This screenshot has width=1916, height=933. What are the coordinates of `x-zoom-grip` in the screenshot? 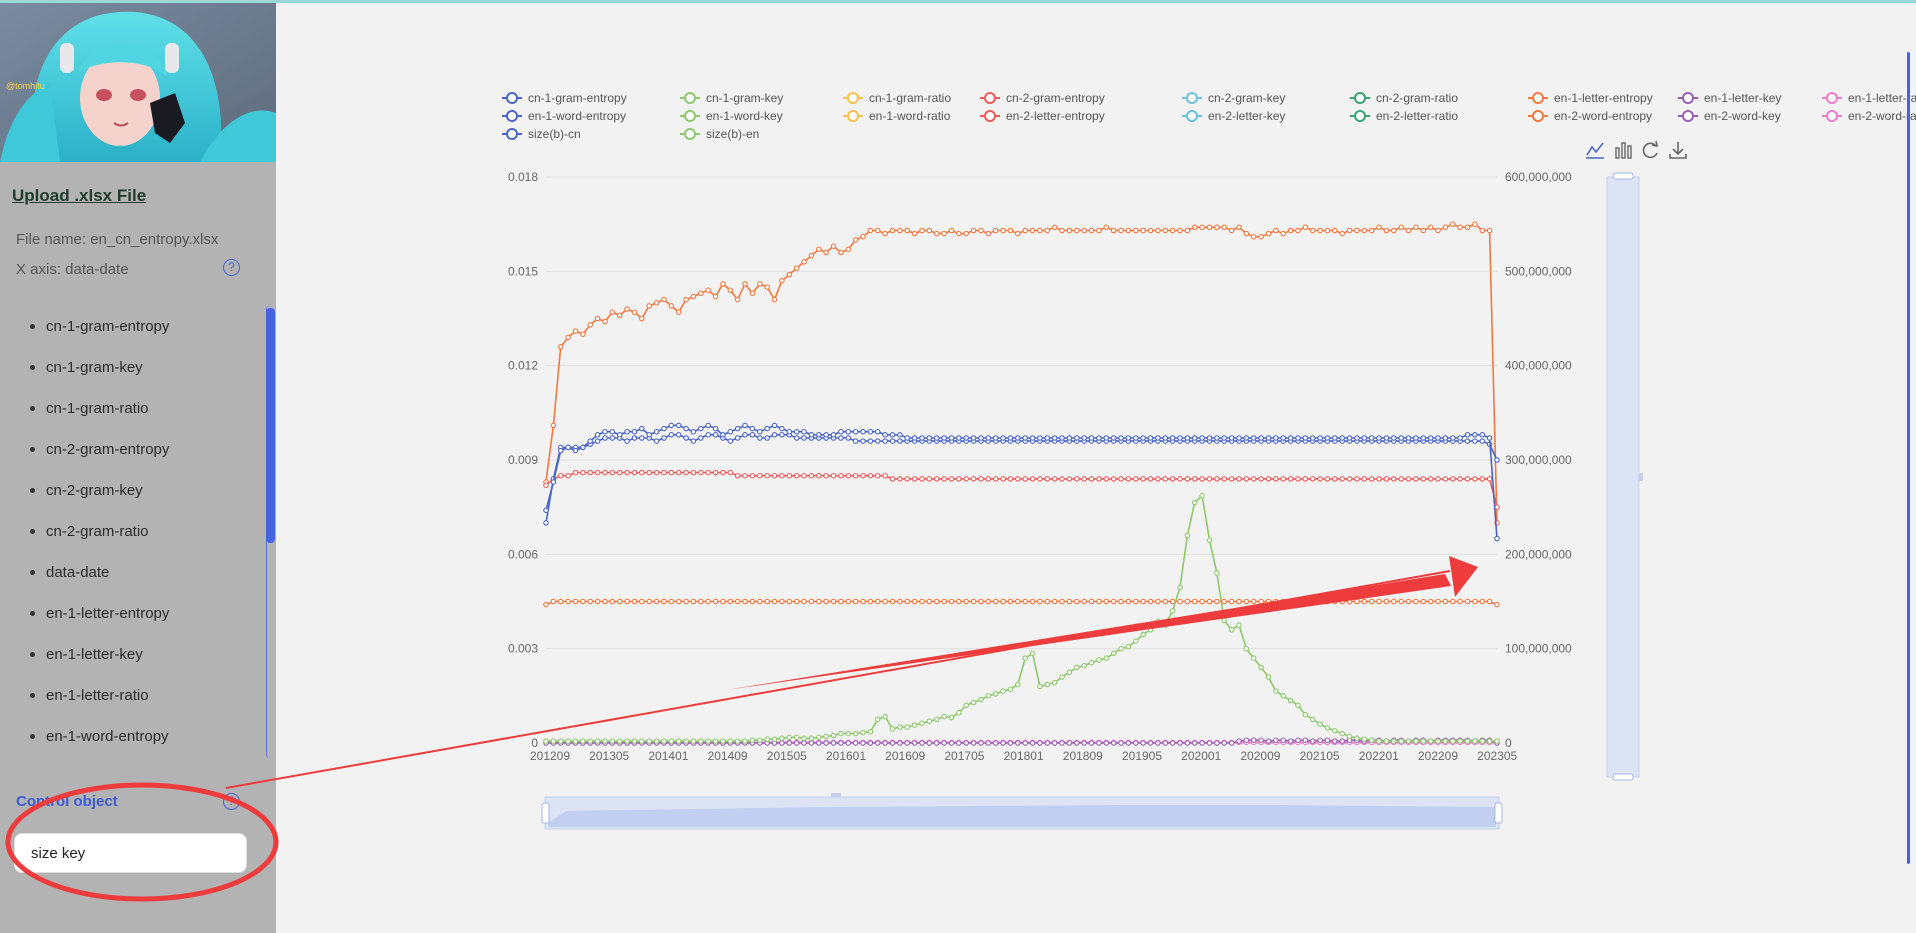 It's located at (836, 795).